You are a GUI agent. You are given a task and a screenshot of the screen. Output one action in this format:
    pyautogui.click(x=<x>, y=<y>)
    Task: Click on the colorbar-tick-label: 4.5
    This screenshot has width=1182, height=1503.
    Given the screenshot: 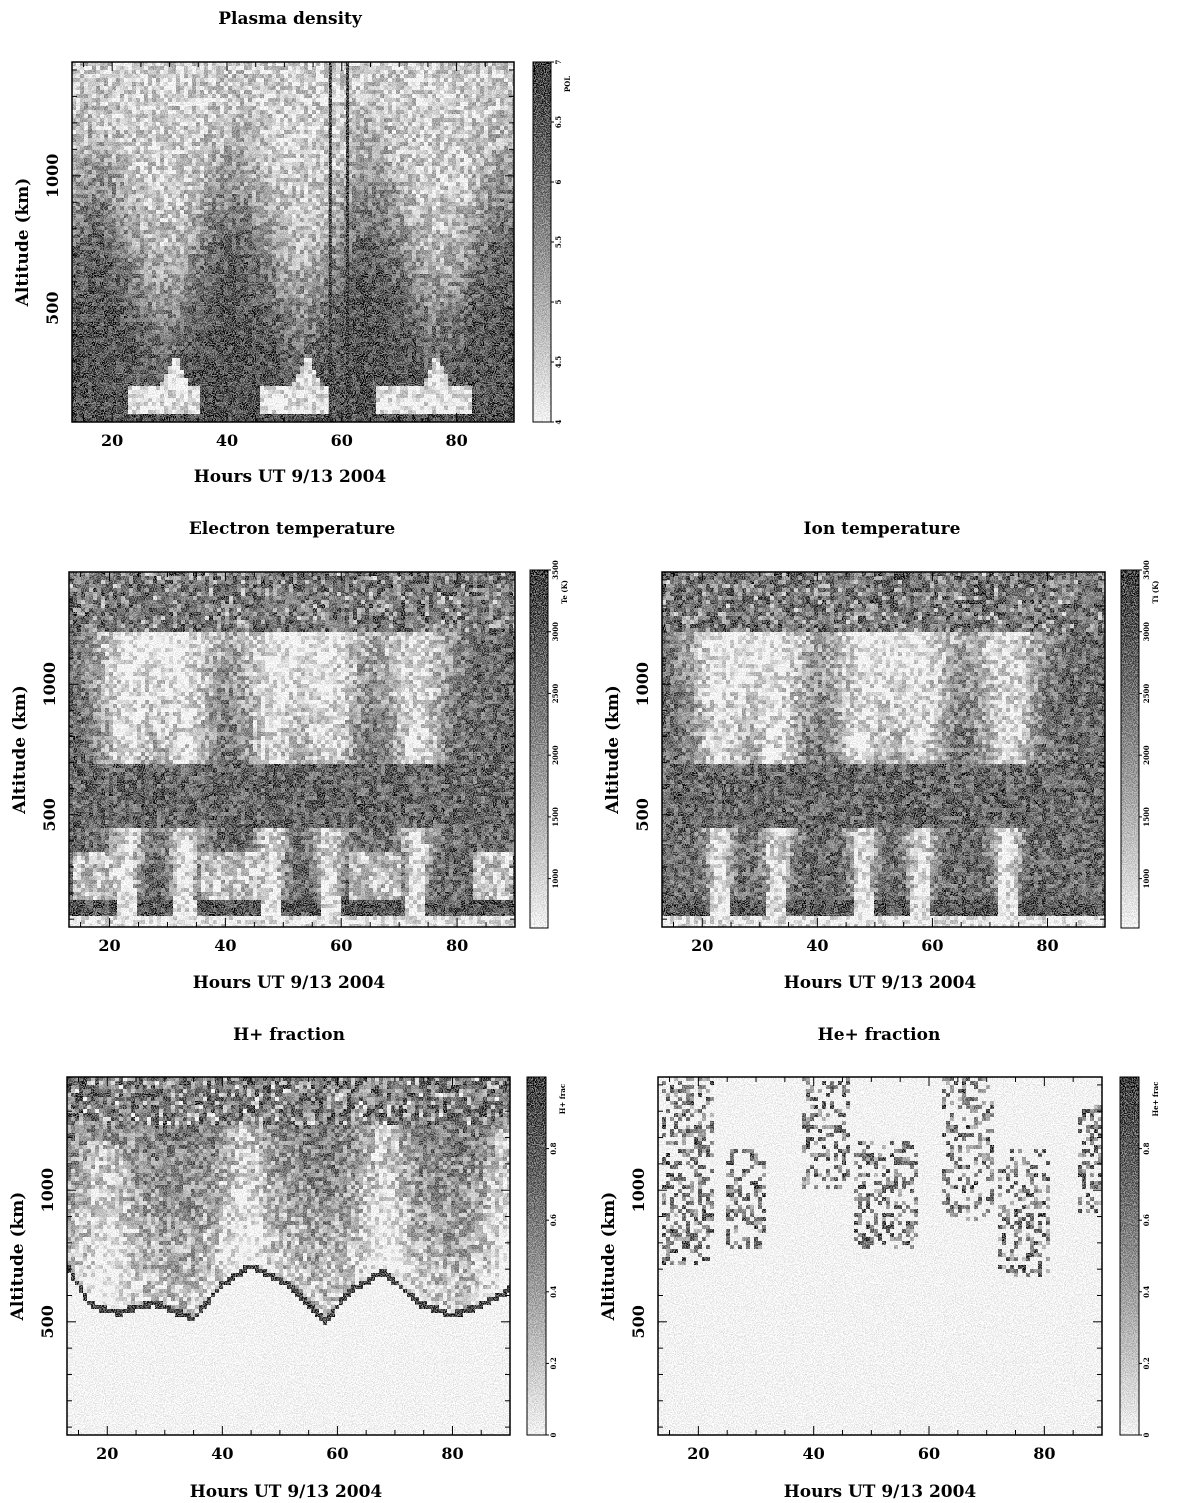 What is the action you would take?
    pyautogui.click(x=558, y=362)
    